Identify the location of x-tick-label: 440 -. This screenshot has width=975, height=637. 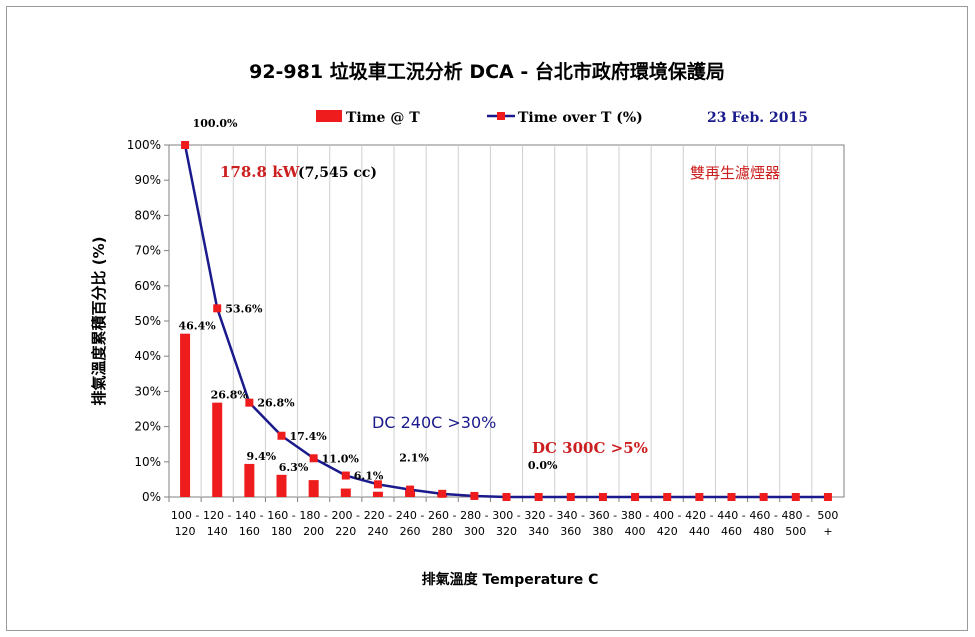
(731, 515).